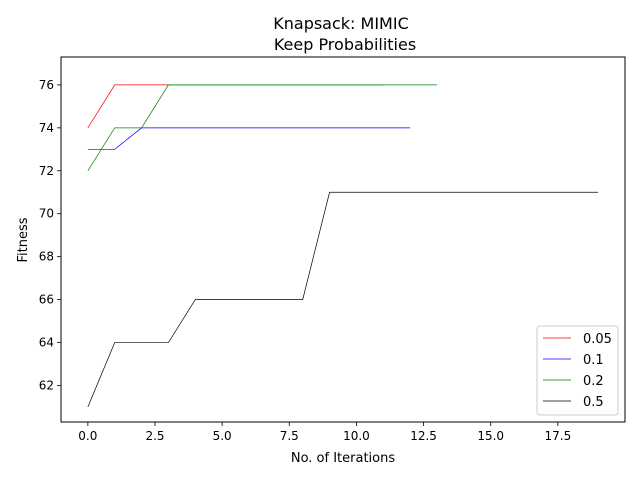 The image size is (640, 480). What do you see at coordinates (50, 235) in the screenshot?
I see `y-axis: 62 64 66 68 70 72 74 76` at bounding box center [50, 235].